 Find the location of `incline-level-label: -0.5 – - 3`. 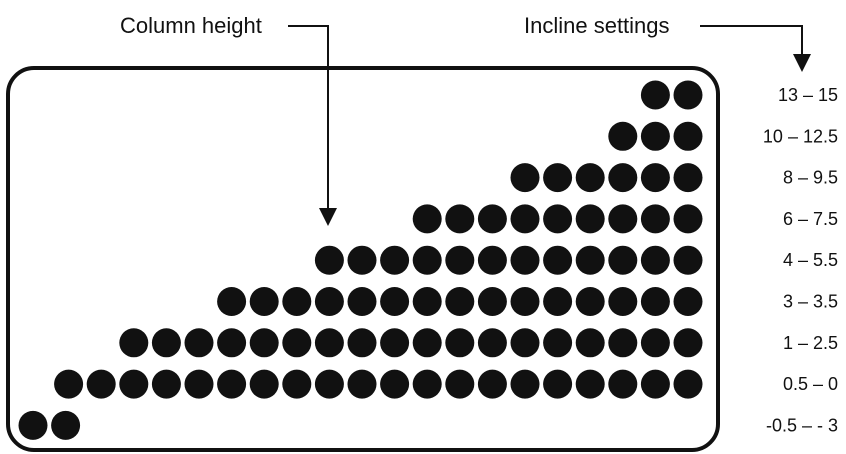

incline-level-label: -0.5 – - 3 is located at coordinates (802, 425).